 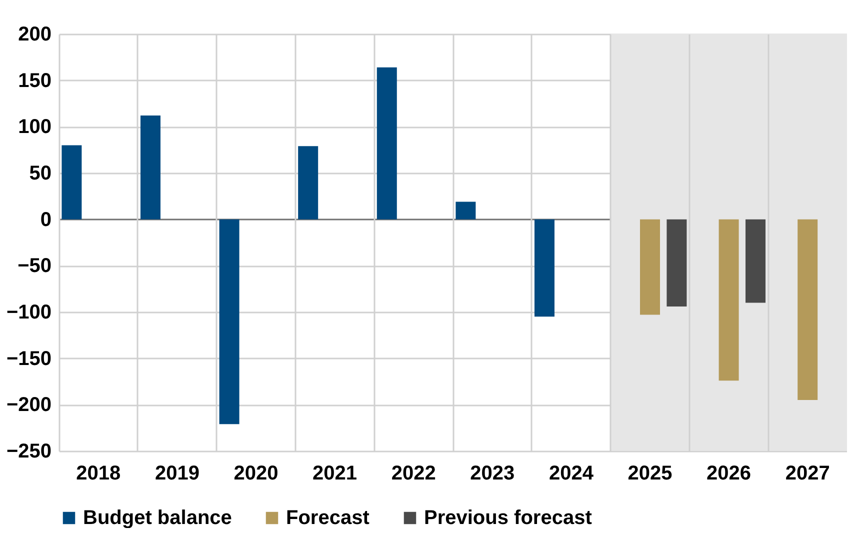 What do you see at coordinates (98, 473) in the screenshot?
I see `x-tick-label: 2018` at bounding box center [98, 473].